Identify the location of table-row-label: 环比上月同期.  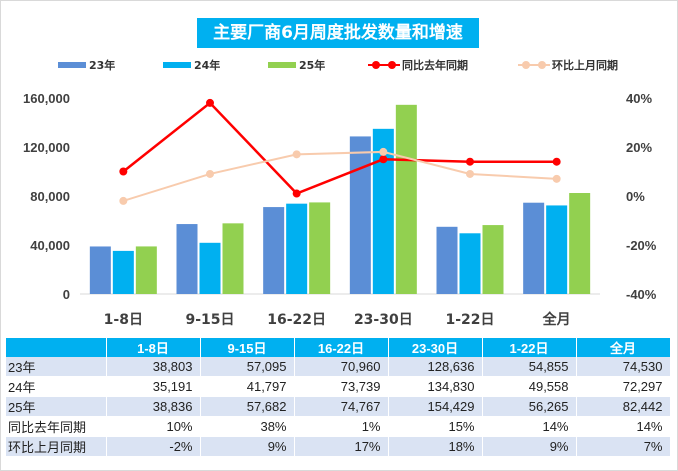
(56, 446).